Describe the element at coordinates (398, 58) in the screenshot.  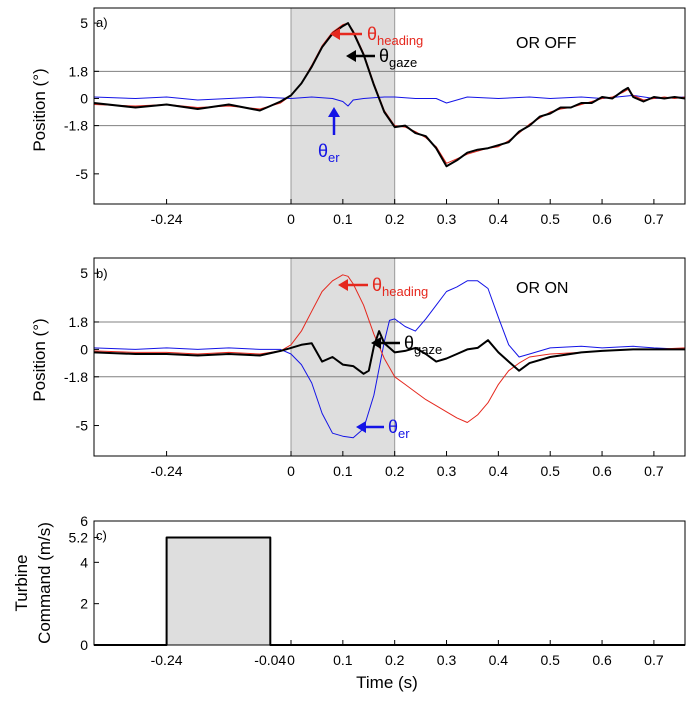
I see `panel-a-gaze-label: θgaze` at that location.